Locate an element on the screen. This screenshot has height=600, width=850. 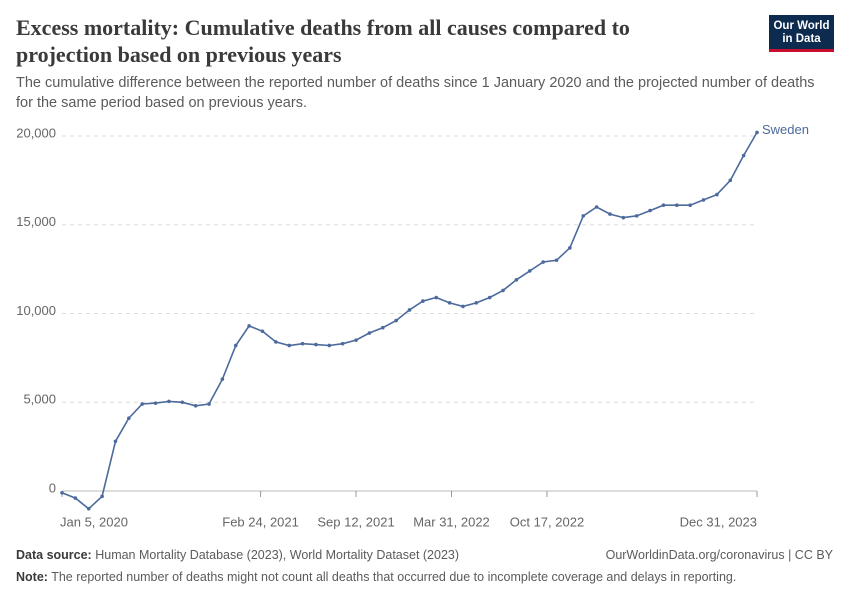
series-label: Sweden is located at coordinates (785, 129).